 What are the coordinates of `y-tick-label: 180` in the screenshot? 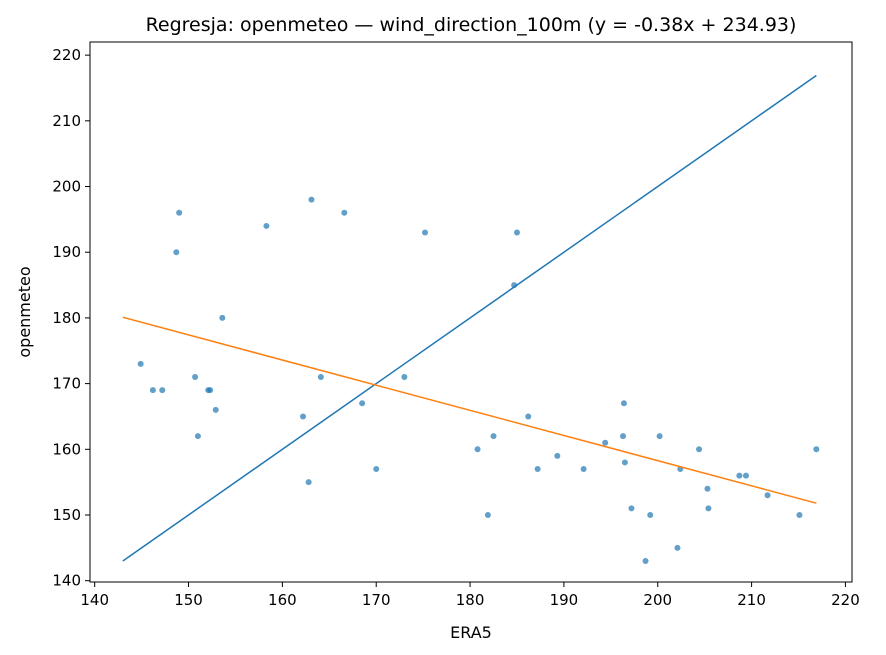 It's located at (66, 318).